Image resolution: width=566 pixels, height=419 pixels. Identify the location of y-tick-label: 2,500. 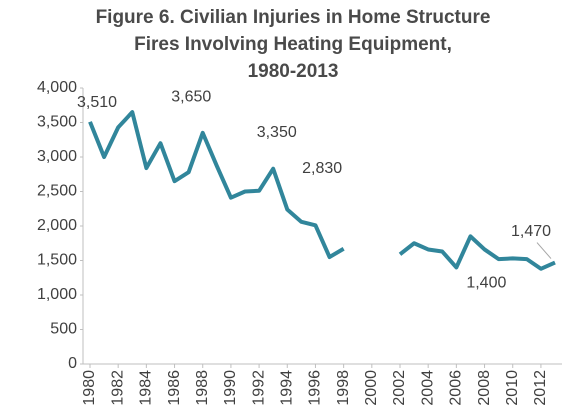
(57, 191).